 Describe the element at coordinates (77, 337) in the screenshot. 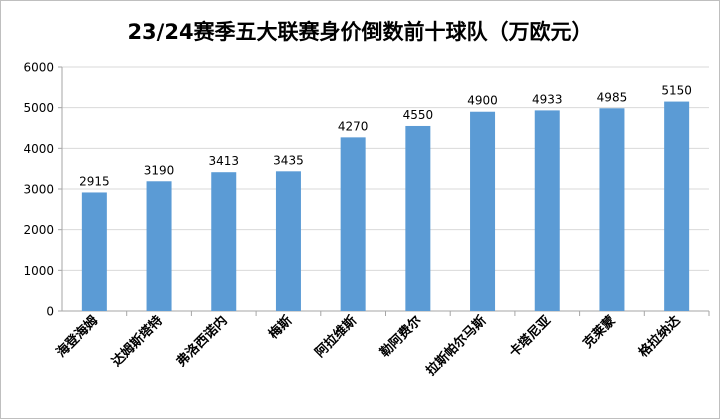

I see `x-tick-label: 海登海姆` at that location.